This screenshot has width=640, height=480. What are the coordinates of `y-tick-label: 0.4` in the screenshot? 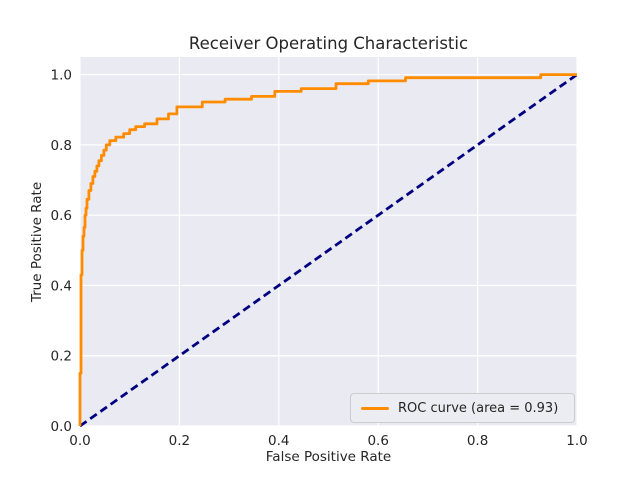 It's located at (61, 286).